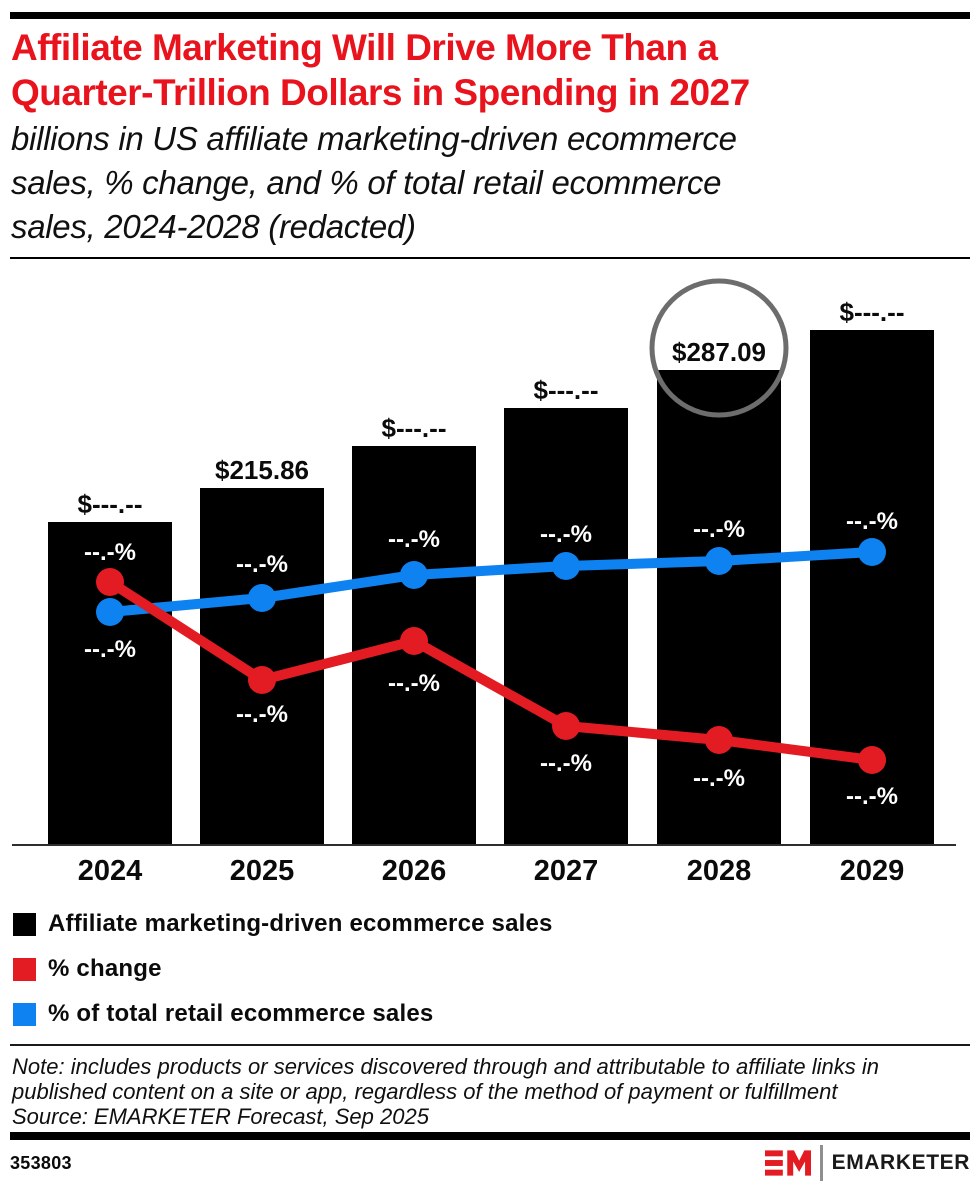 The image size is (980, 1189). What do you see at coordinates (872, 760) in the screenshot?
I see `pct-change-point-2029` at bounding box center [872, 760].